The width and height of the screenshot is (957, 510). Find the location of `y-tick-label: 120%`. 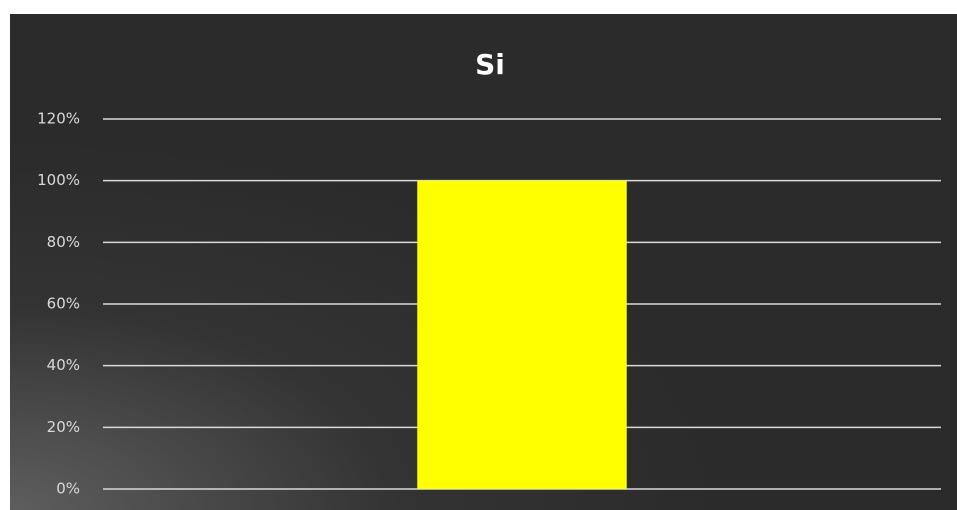

y-tick-label: 120% is located at coordinates (58, 119).